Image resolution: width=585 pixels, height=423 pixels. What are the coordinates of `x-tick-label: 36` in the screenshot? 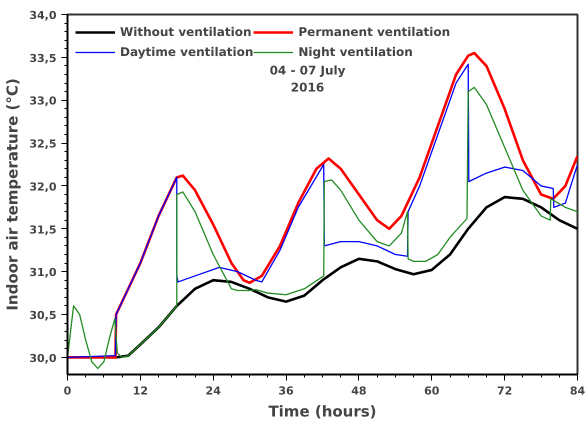 It's located at (286, 391).